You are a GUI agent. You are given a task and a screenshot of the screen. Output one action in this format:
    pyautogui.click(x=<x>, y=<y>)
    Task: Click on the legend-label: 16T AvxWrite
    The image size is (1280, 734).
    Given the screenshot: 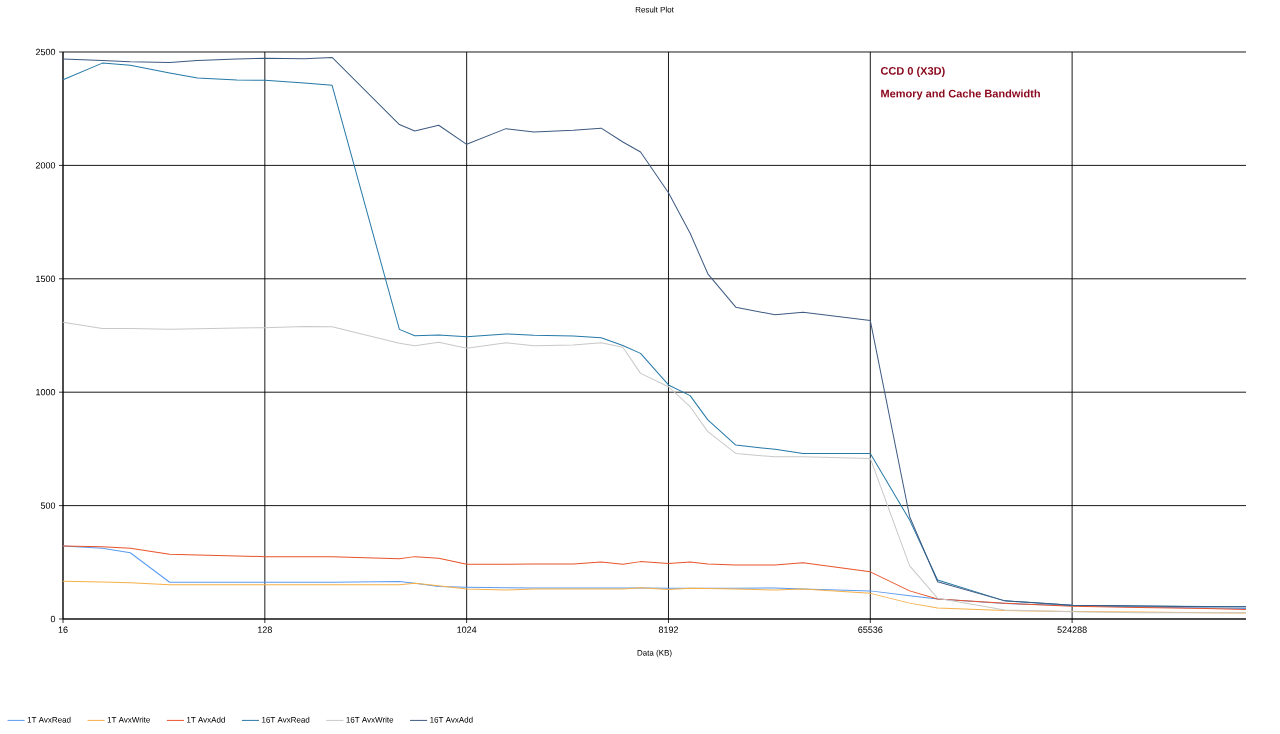 What is the action you would take?
    pyautogui.click(x=370, y=719)
    